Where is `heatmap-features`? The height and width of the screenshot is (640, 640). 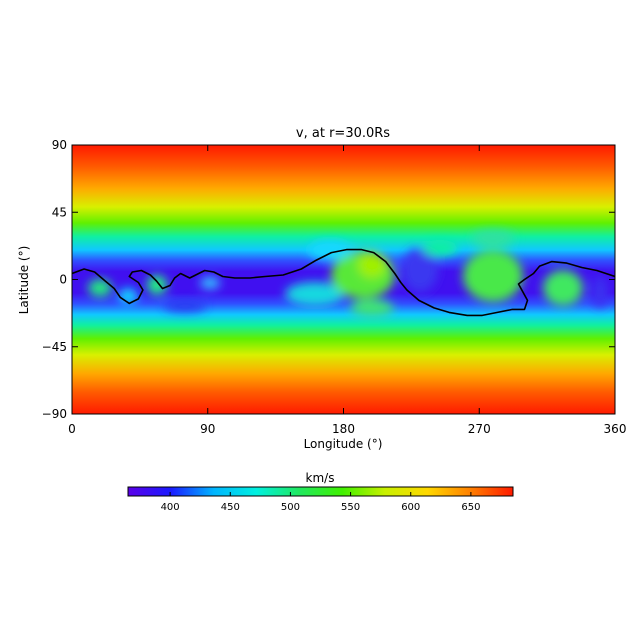
heatmap-features is located at coordinates (348, 273).